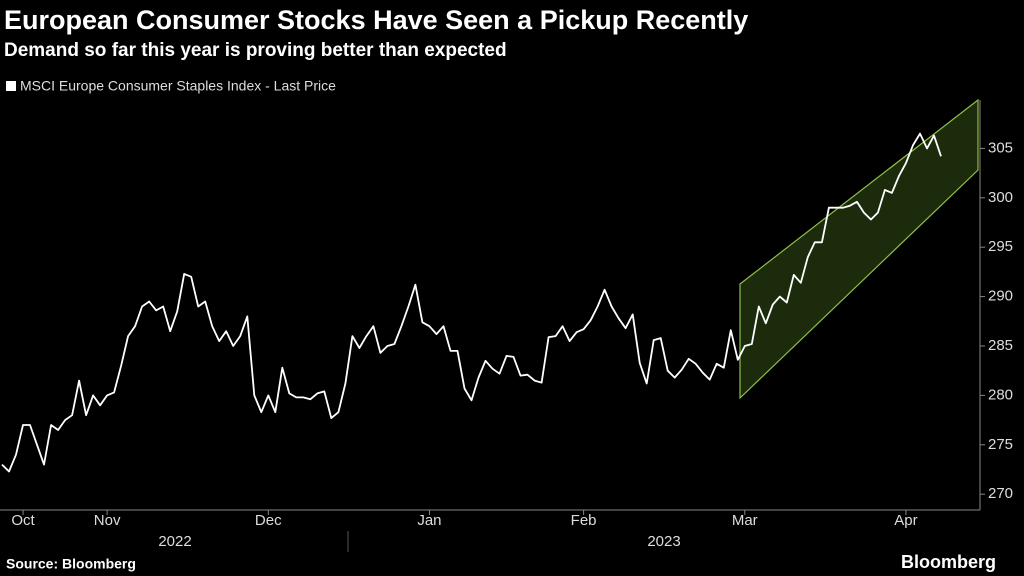 The image size is (1024, 576). What do you see at coordinates (23, 520) in the screenshot?
I see `x-tick-label: Oct` at bounding box center [23, 520].